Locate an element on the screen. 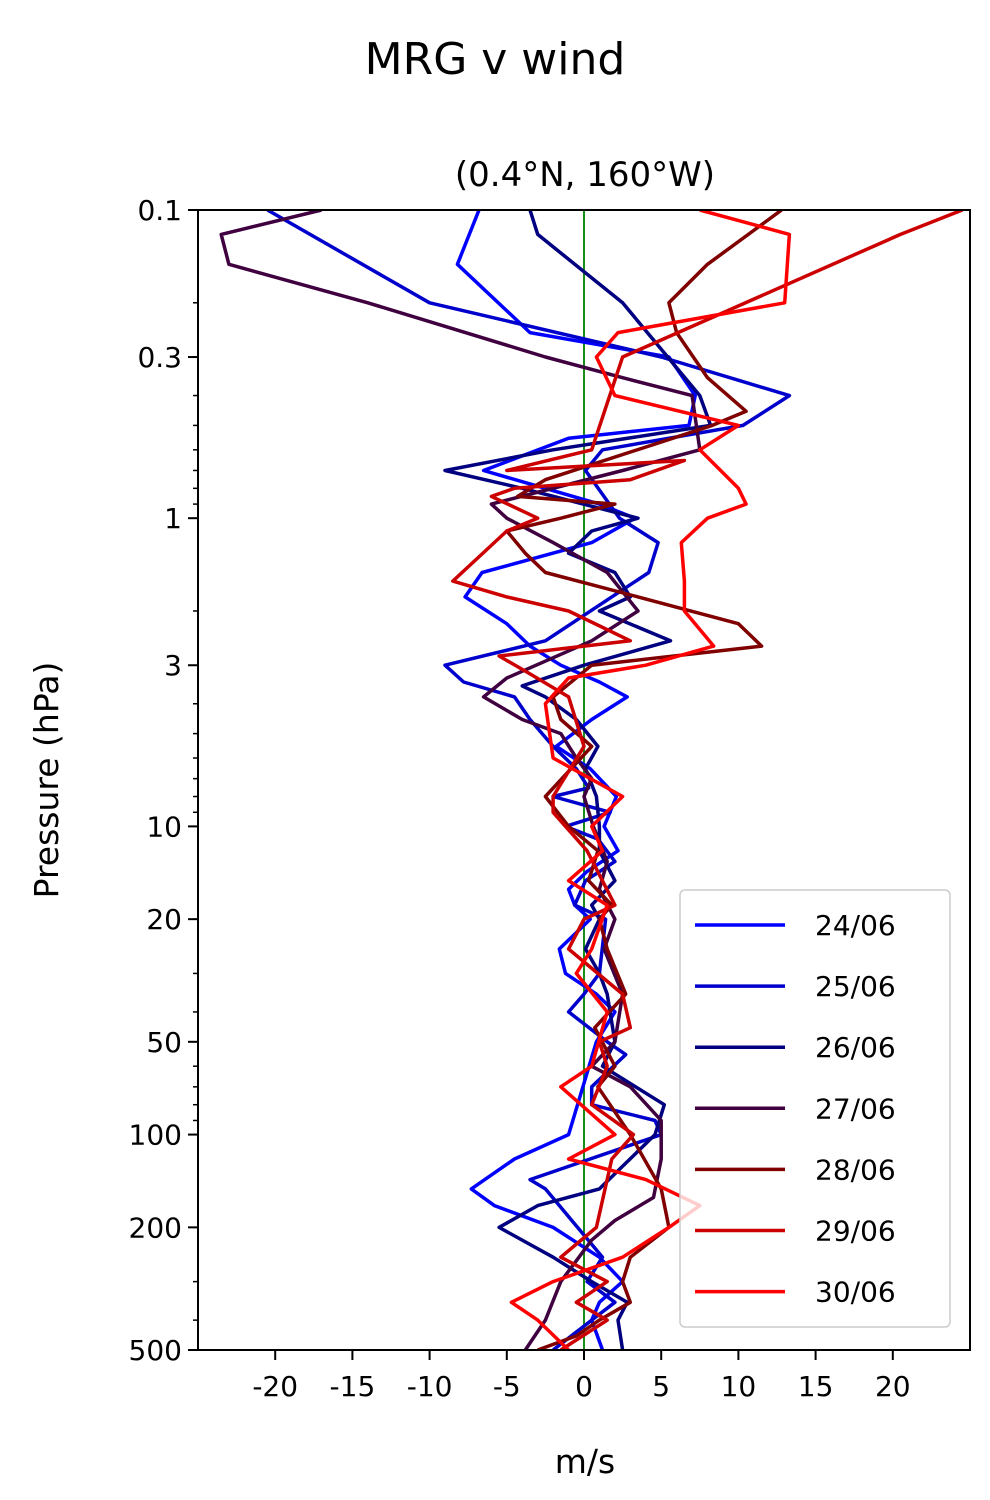  chart-title: (0.4°N, 160°W) is located at coordinates (585, 175).